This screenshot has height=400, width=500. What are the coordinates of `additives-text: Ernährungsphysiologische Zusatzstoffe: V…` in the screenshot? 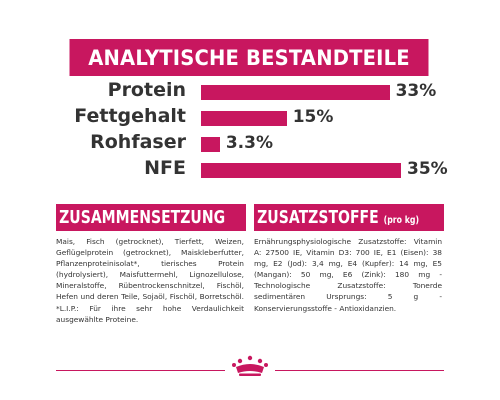 It's located at (348, 275).